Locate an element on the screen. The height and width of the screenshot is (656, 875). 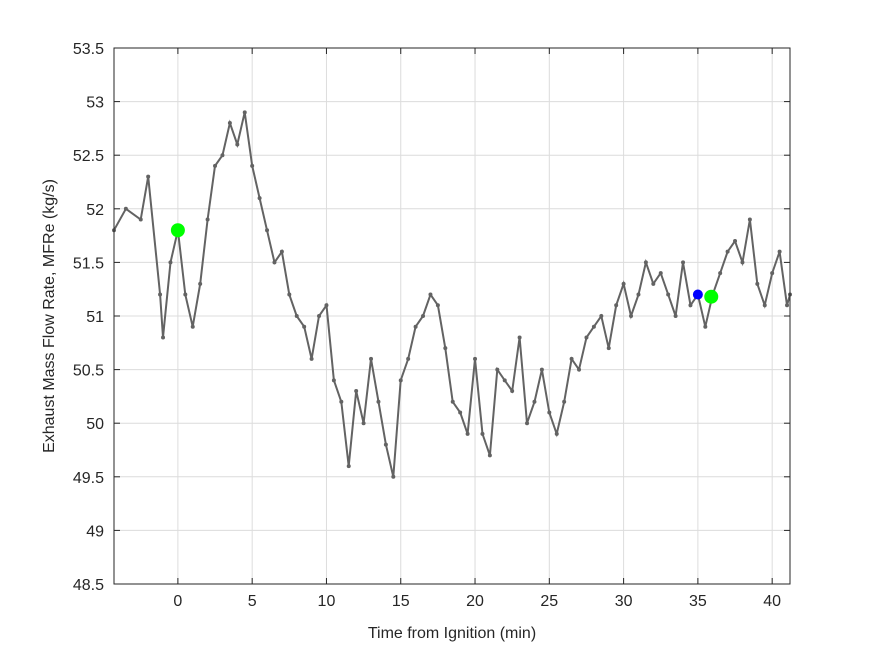
y-tick-label: 50 is located at coordinates (95, 424).